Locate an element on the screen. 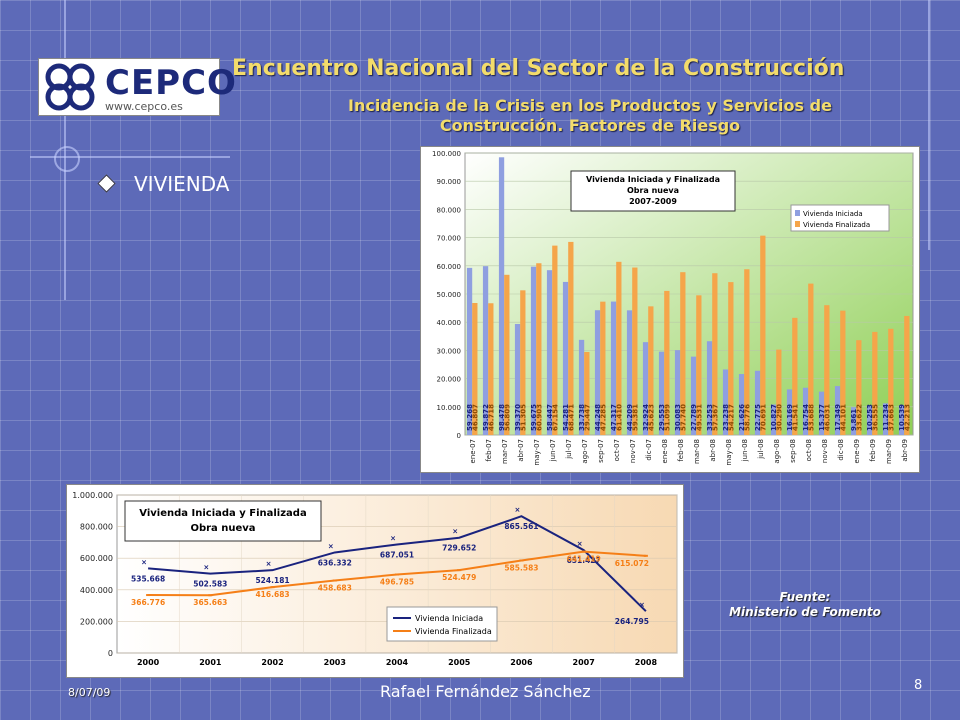 This screenshot has height=720, width=960. bar-data-label: 36.555 is located at coordinates (875, 417).